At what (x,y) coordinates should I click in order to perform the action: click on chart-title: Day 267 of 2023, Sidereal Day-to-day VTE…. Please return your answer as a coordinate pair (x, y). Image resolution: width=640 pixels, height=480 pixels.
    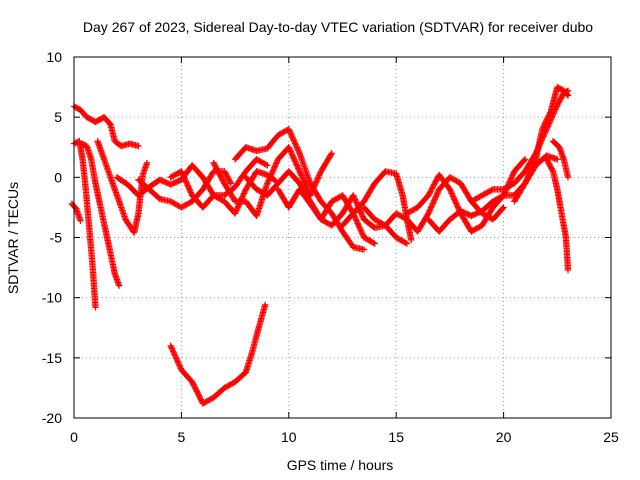
    Looking at the image, I should click on (338, 27).